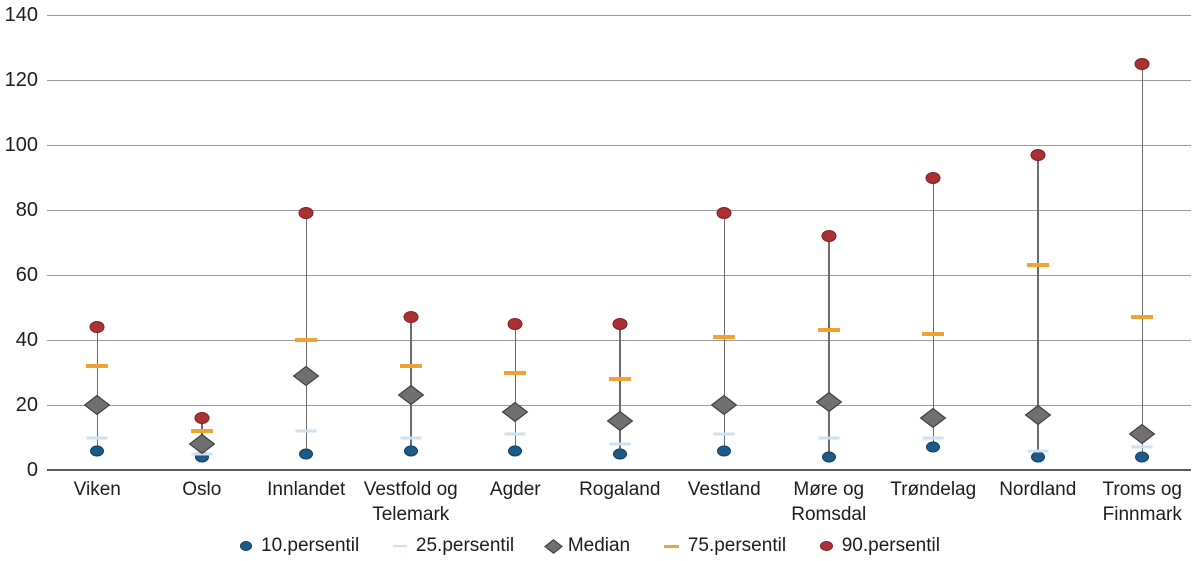 This screenshot has width=1200, height=561. Describe the element at coordinates (21, 15) in the screenshot. I see `y-tick-label: 140` at that location.